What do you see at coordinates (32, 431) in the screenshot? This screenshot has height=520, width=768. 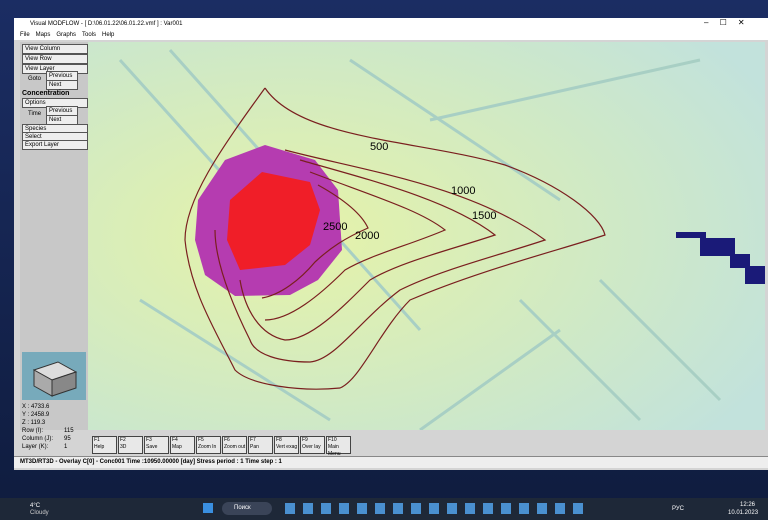 I see `coord: Row (I):` at bounding box center [32, 431].